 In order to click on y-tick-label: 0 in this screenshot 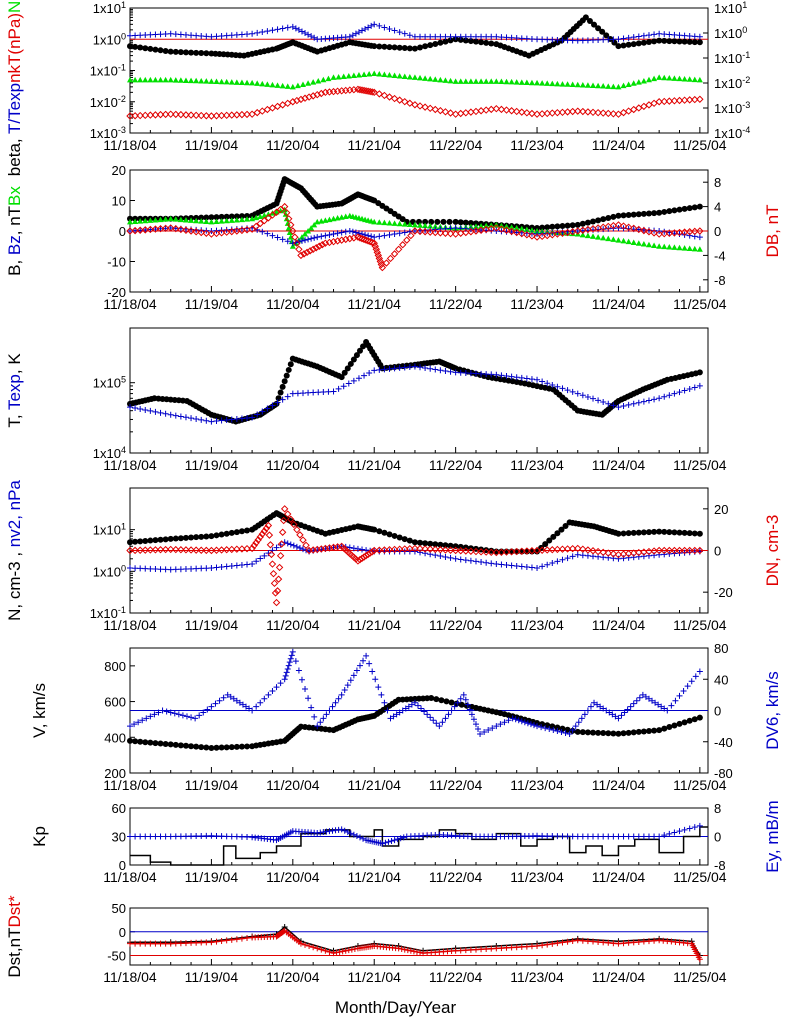, I will do `click(122, 865)`.